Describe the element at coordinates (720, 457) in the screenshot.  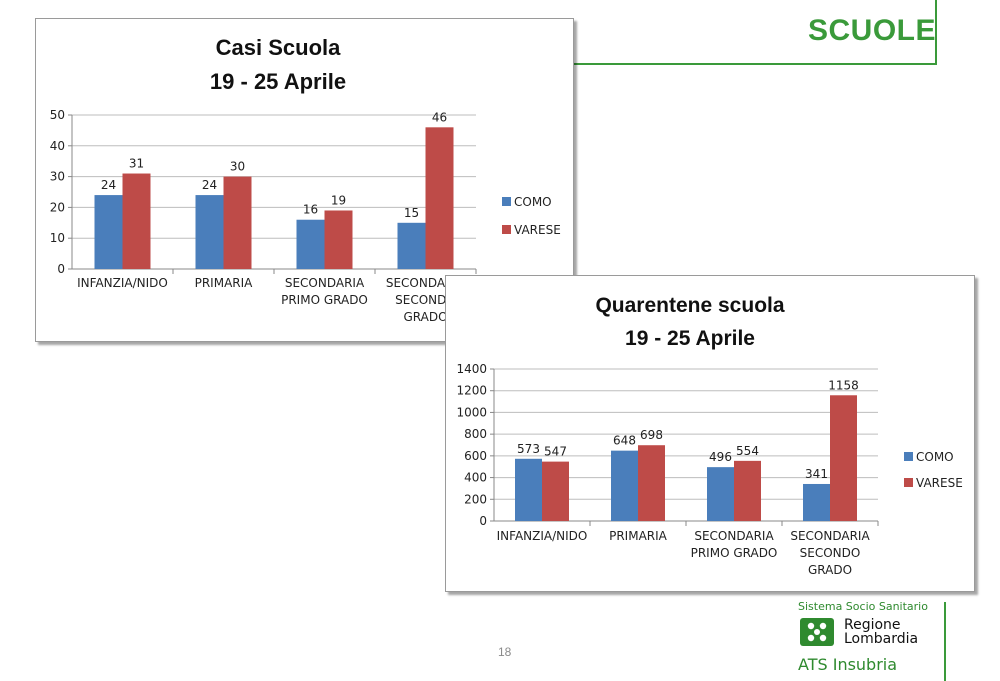
I see `data-label: 496` at that location.